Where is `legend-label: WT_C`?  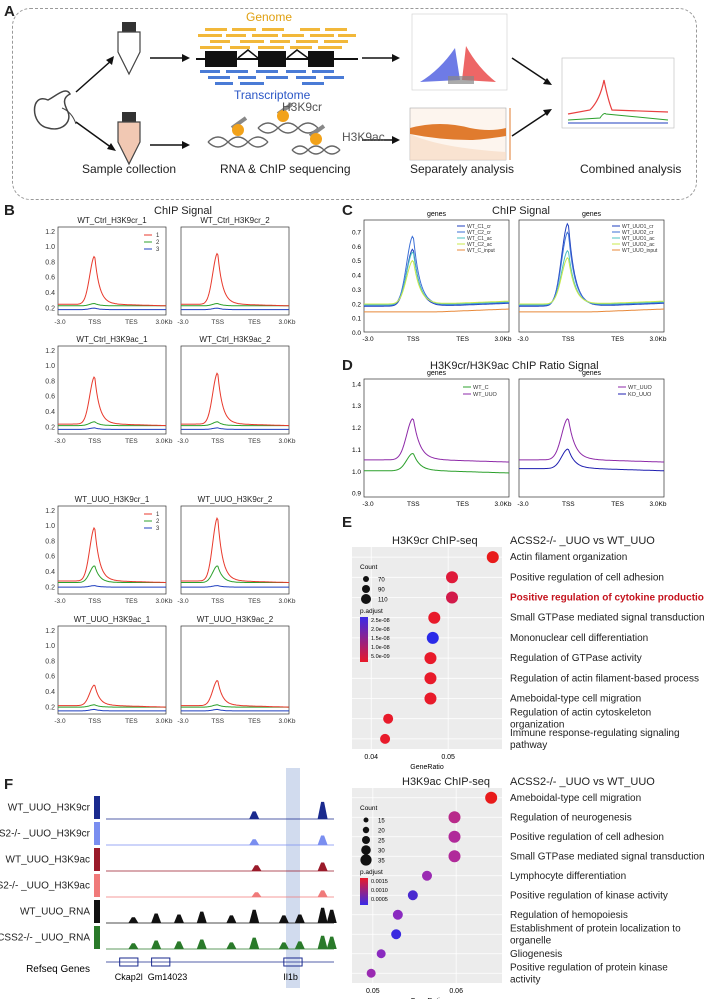 legend-label: WT_C is located at coordinates (481, 388).